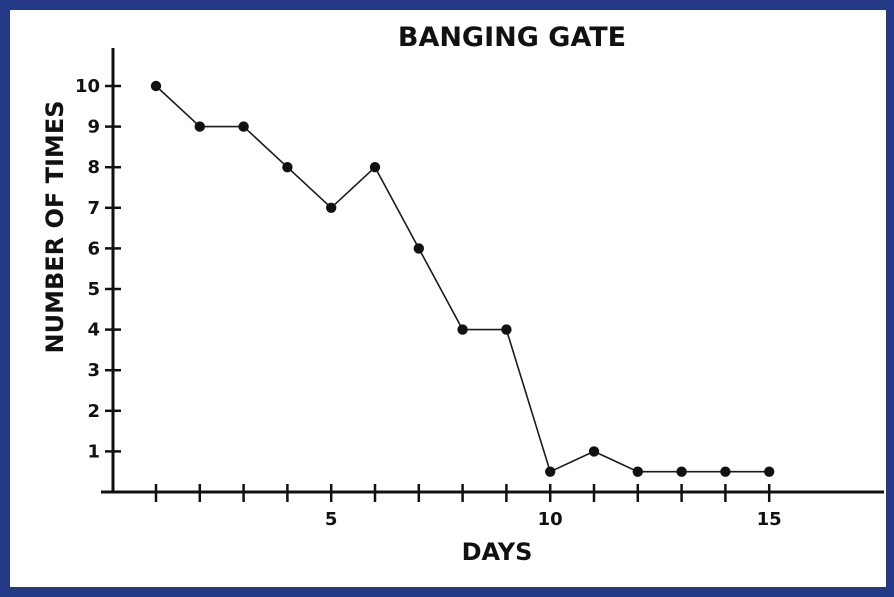  Describe the element at coordinates (87, 86) in the screenshot. I see `y-tick-label: 10` at that location.